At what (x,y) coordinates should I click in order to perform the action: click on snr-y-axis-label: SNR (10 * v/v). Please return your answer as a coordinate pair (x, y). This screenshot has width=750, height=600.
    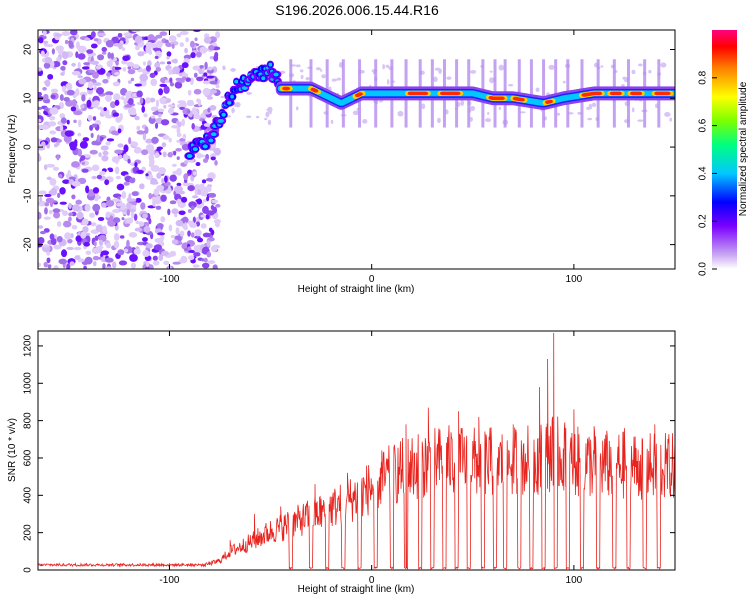
    Looking at the image, I should click on (12, 450).